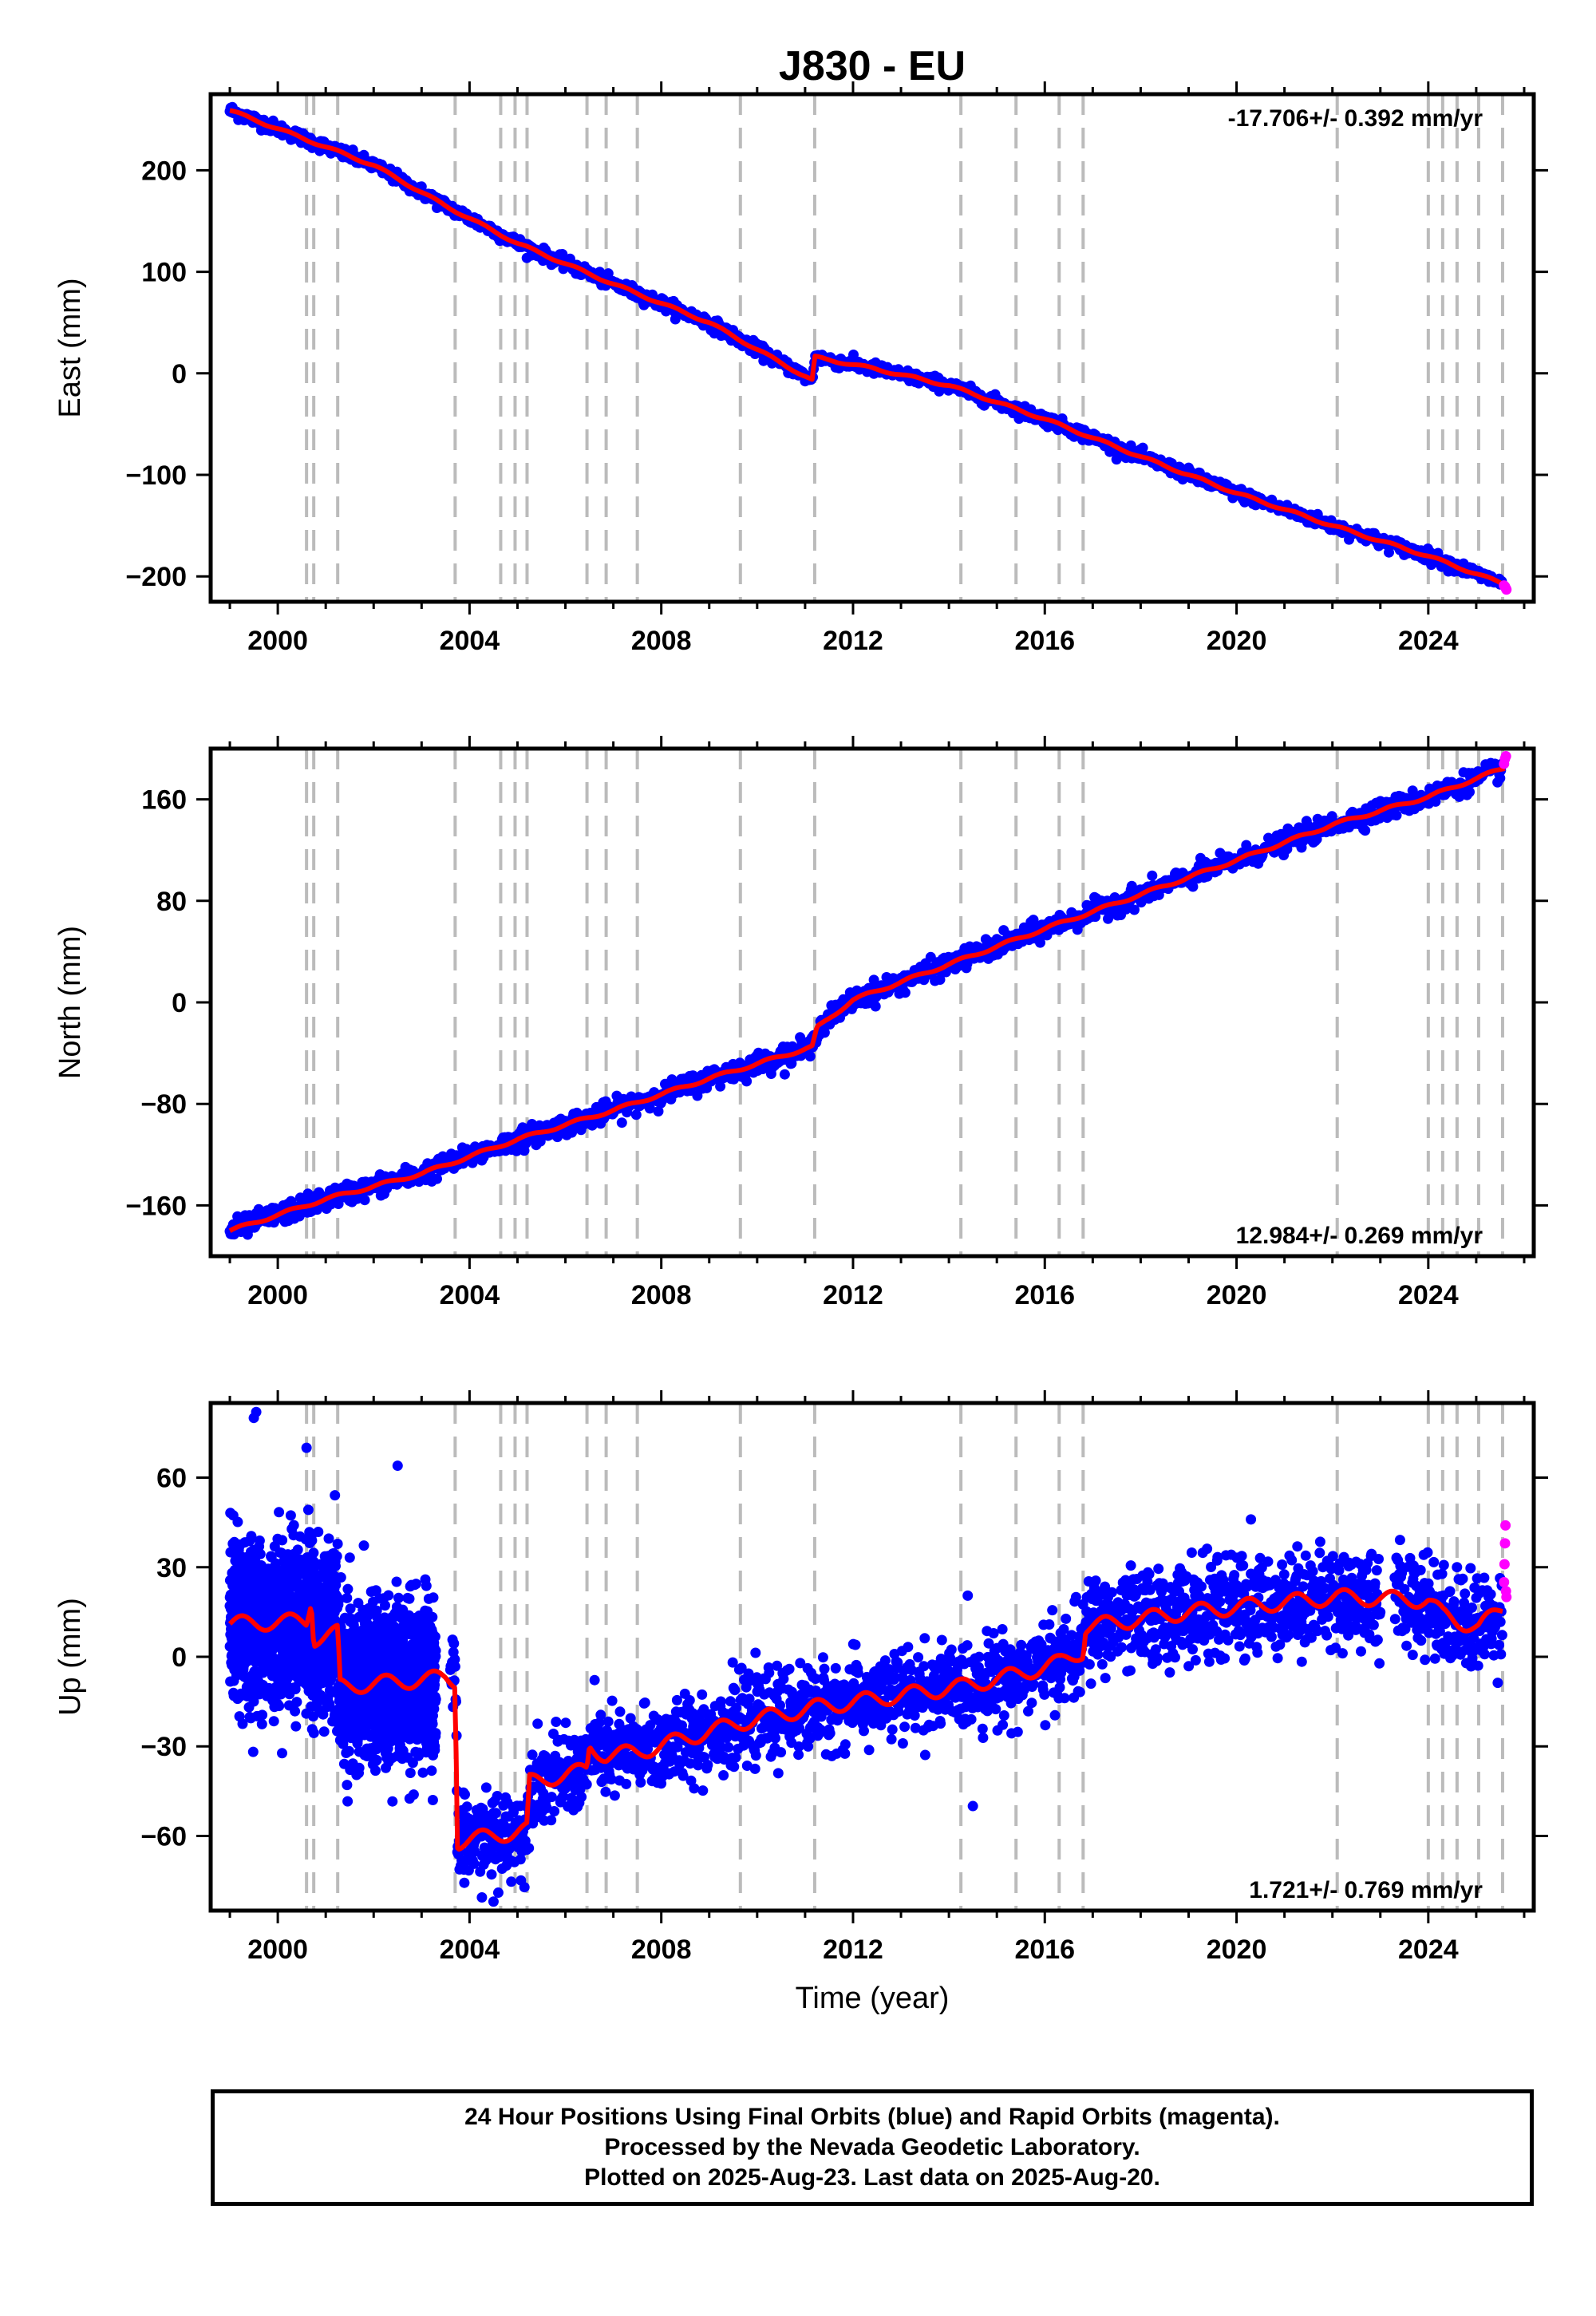 The image size is (1596, 2316). What do you see at coordinates (164, 800) in the screenshot?
I see `y-tick-label-north: 160` at bounding box center [164, 800].